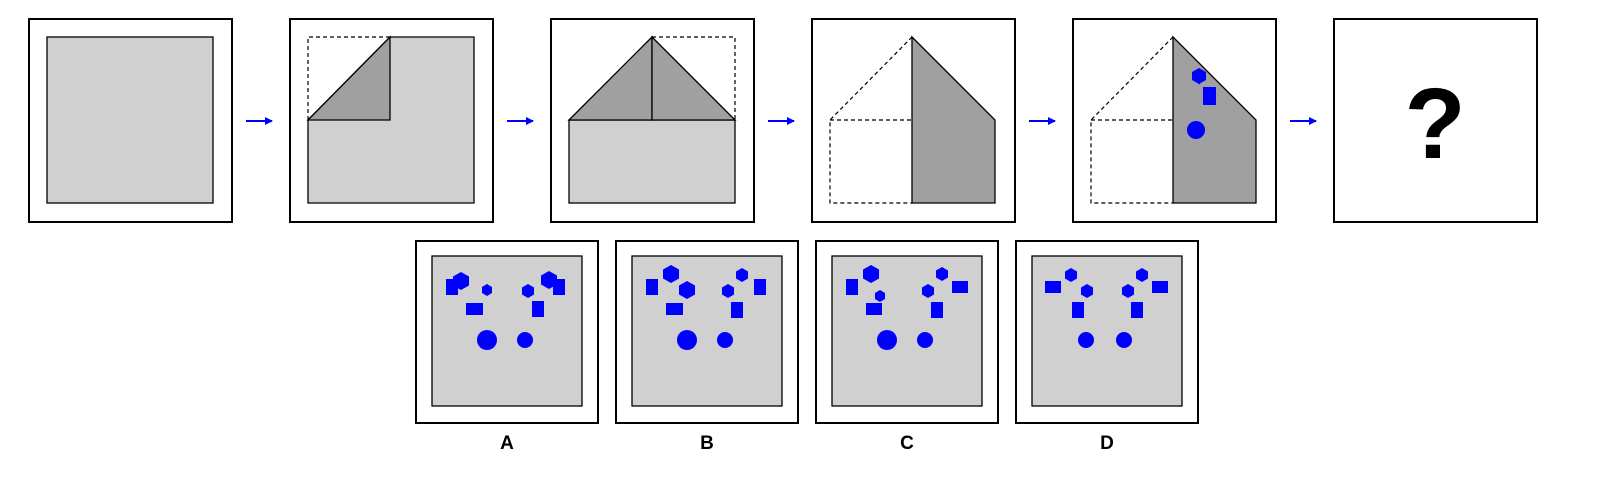  What do you see at coordinates (907, 443) in the screenshot?
I see `option-c-label: C` at bounding box center [907, 443].